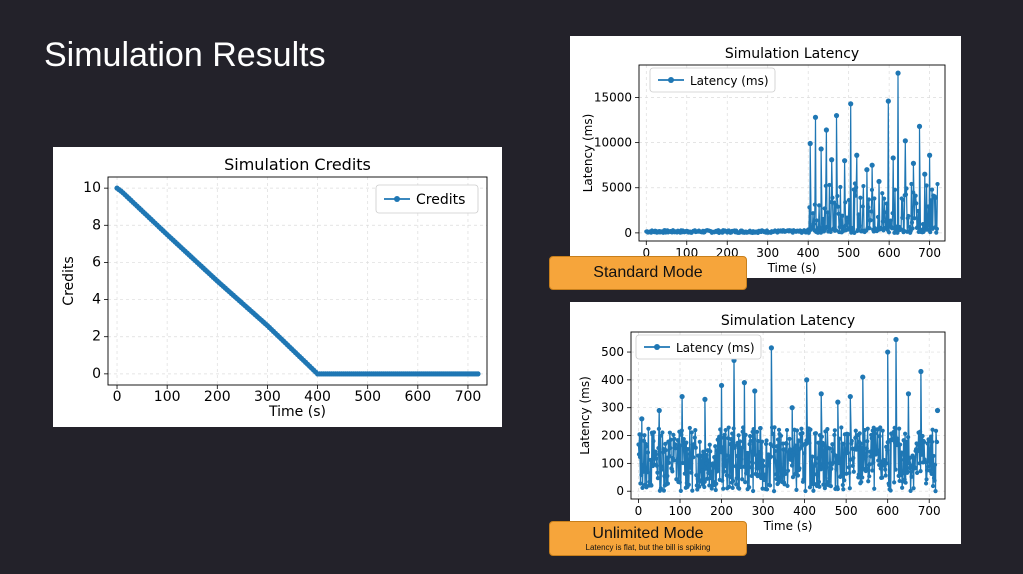 The image size is (1023, 574). I want to click on x-tick-label: 300, so click(267, 397).